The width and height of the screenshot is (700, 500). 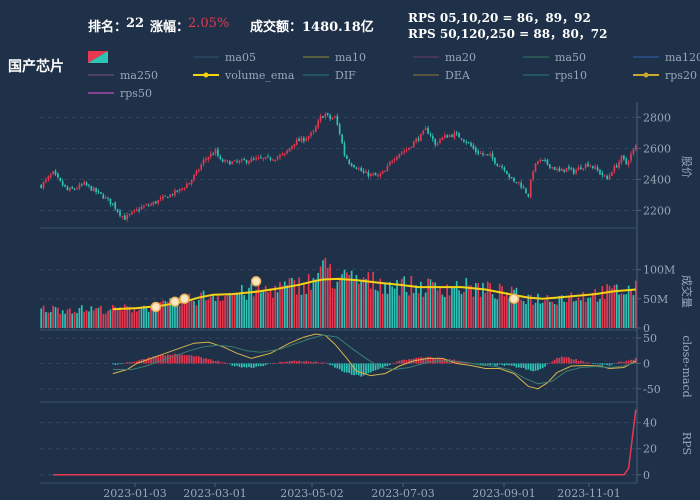 What do you see at coordinates (554, 57) in the screenshot?
I see `legend-item-ma50: ma50` at bounding box center [554, 57].